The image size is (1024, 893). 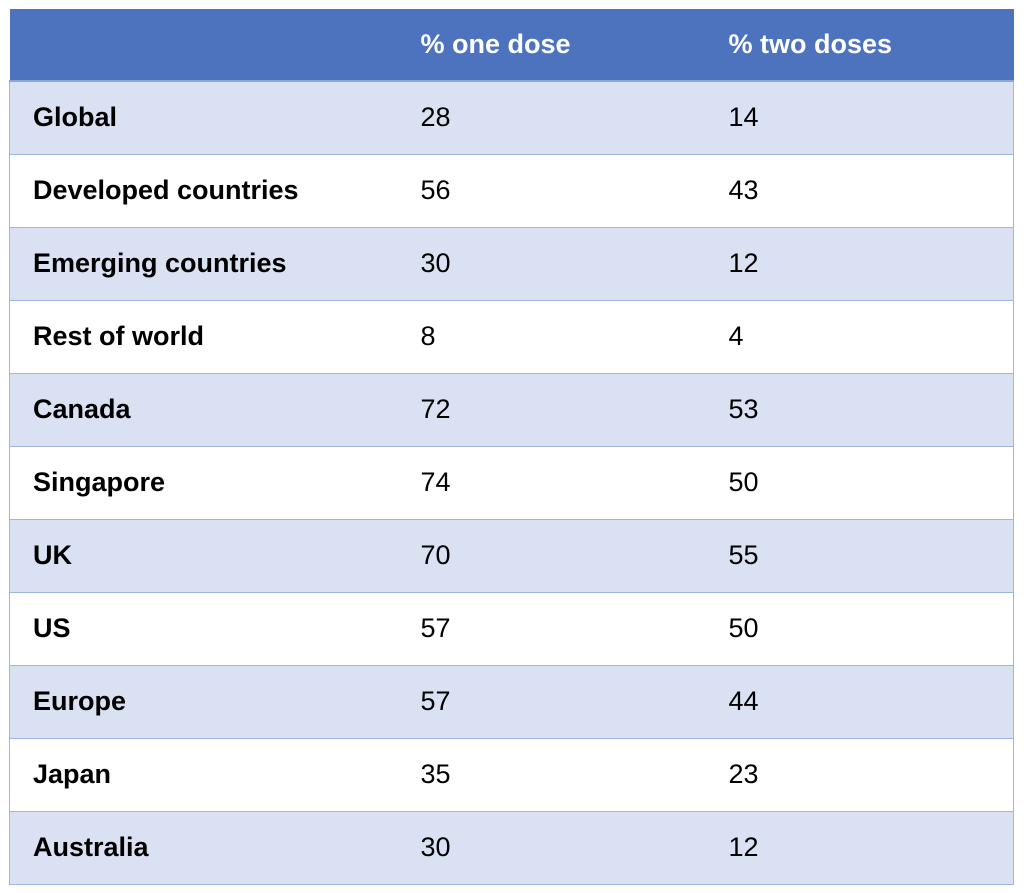 I want to click on two-doses-value: 4, so click(x=859, y=336).